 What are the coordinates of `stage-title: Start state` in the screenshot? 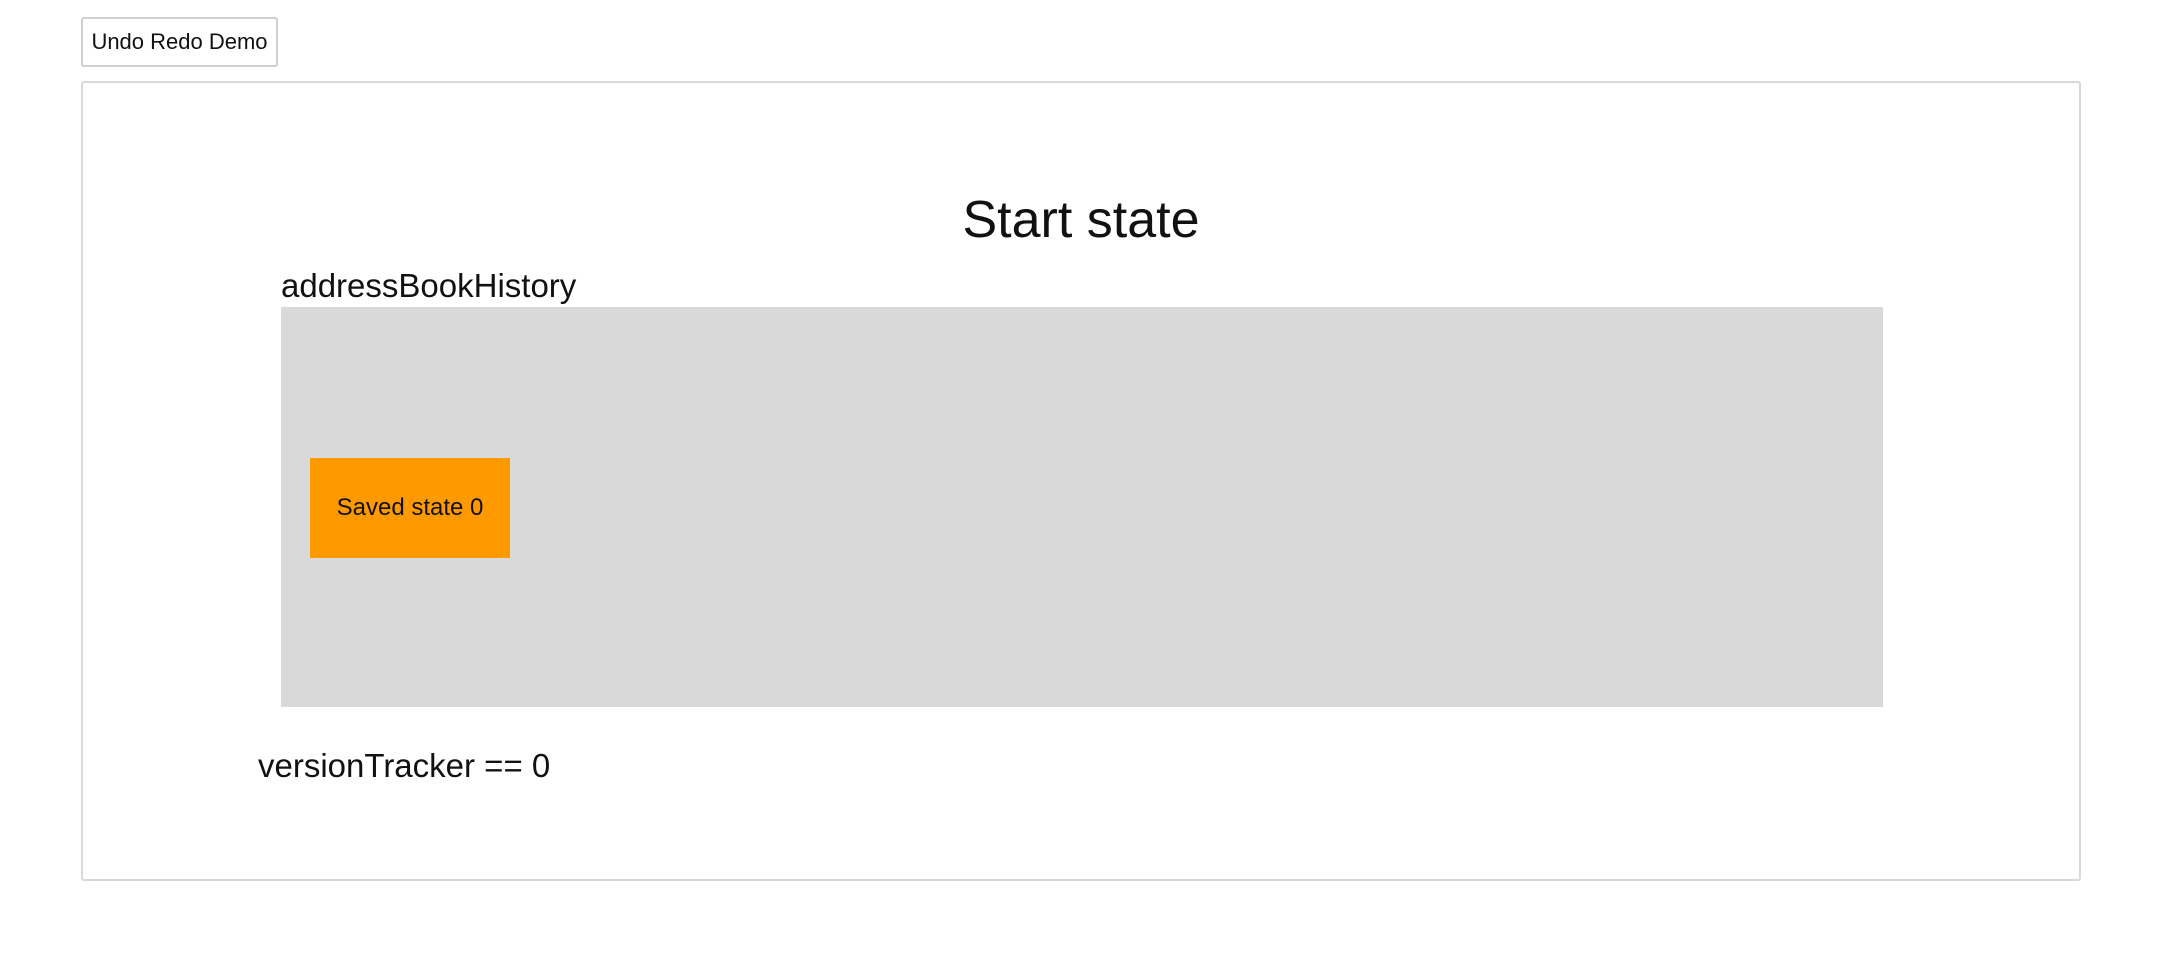 It's located at (1081, 220).